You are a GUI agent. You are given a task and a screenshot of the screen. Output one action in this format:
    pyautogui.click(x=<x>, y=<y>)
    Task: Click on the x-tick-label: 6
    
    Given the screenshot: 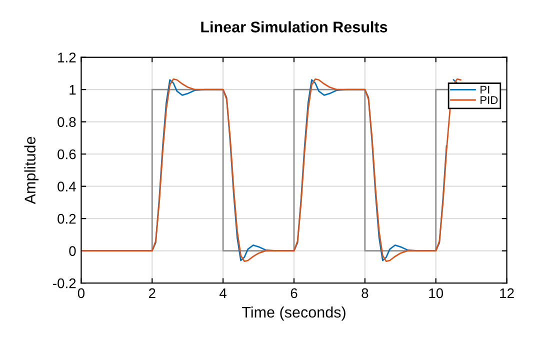 What is the action you would take?
    pyautogui.click(x=294, y=293)
    